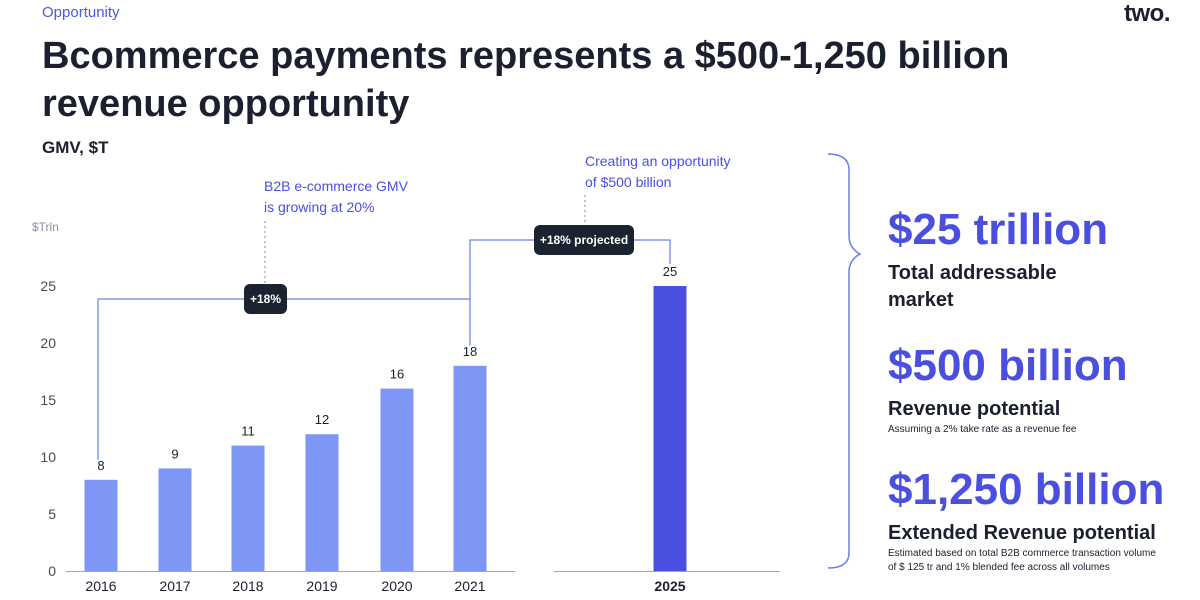 Image resolution: width=1200 pixels, height=600 pixels. Describe the element at coordinates (284, 379) in the screenshot. I see `growth-bracket-line` at that location.